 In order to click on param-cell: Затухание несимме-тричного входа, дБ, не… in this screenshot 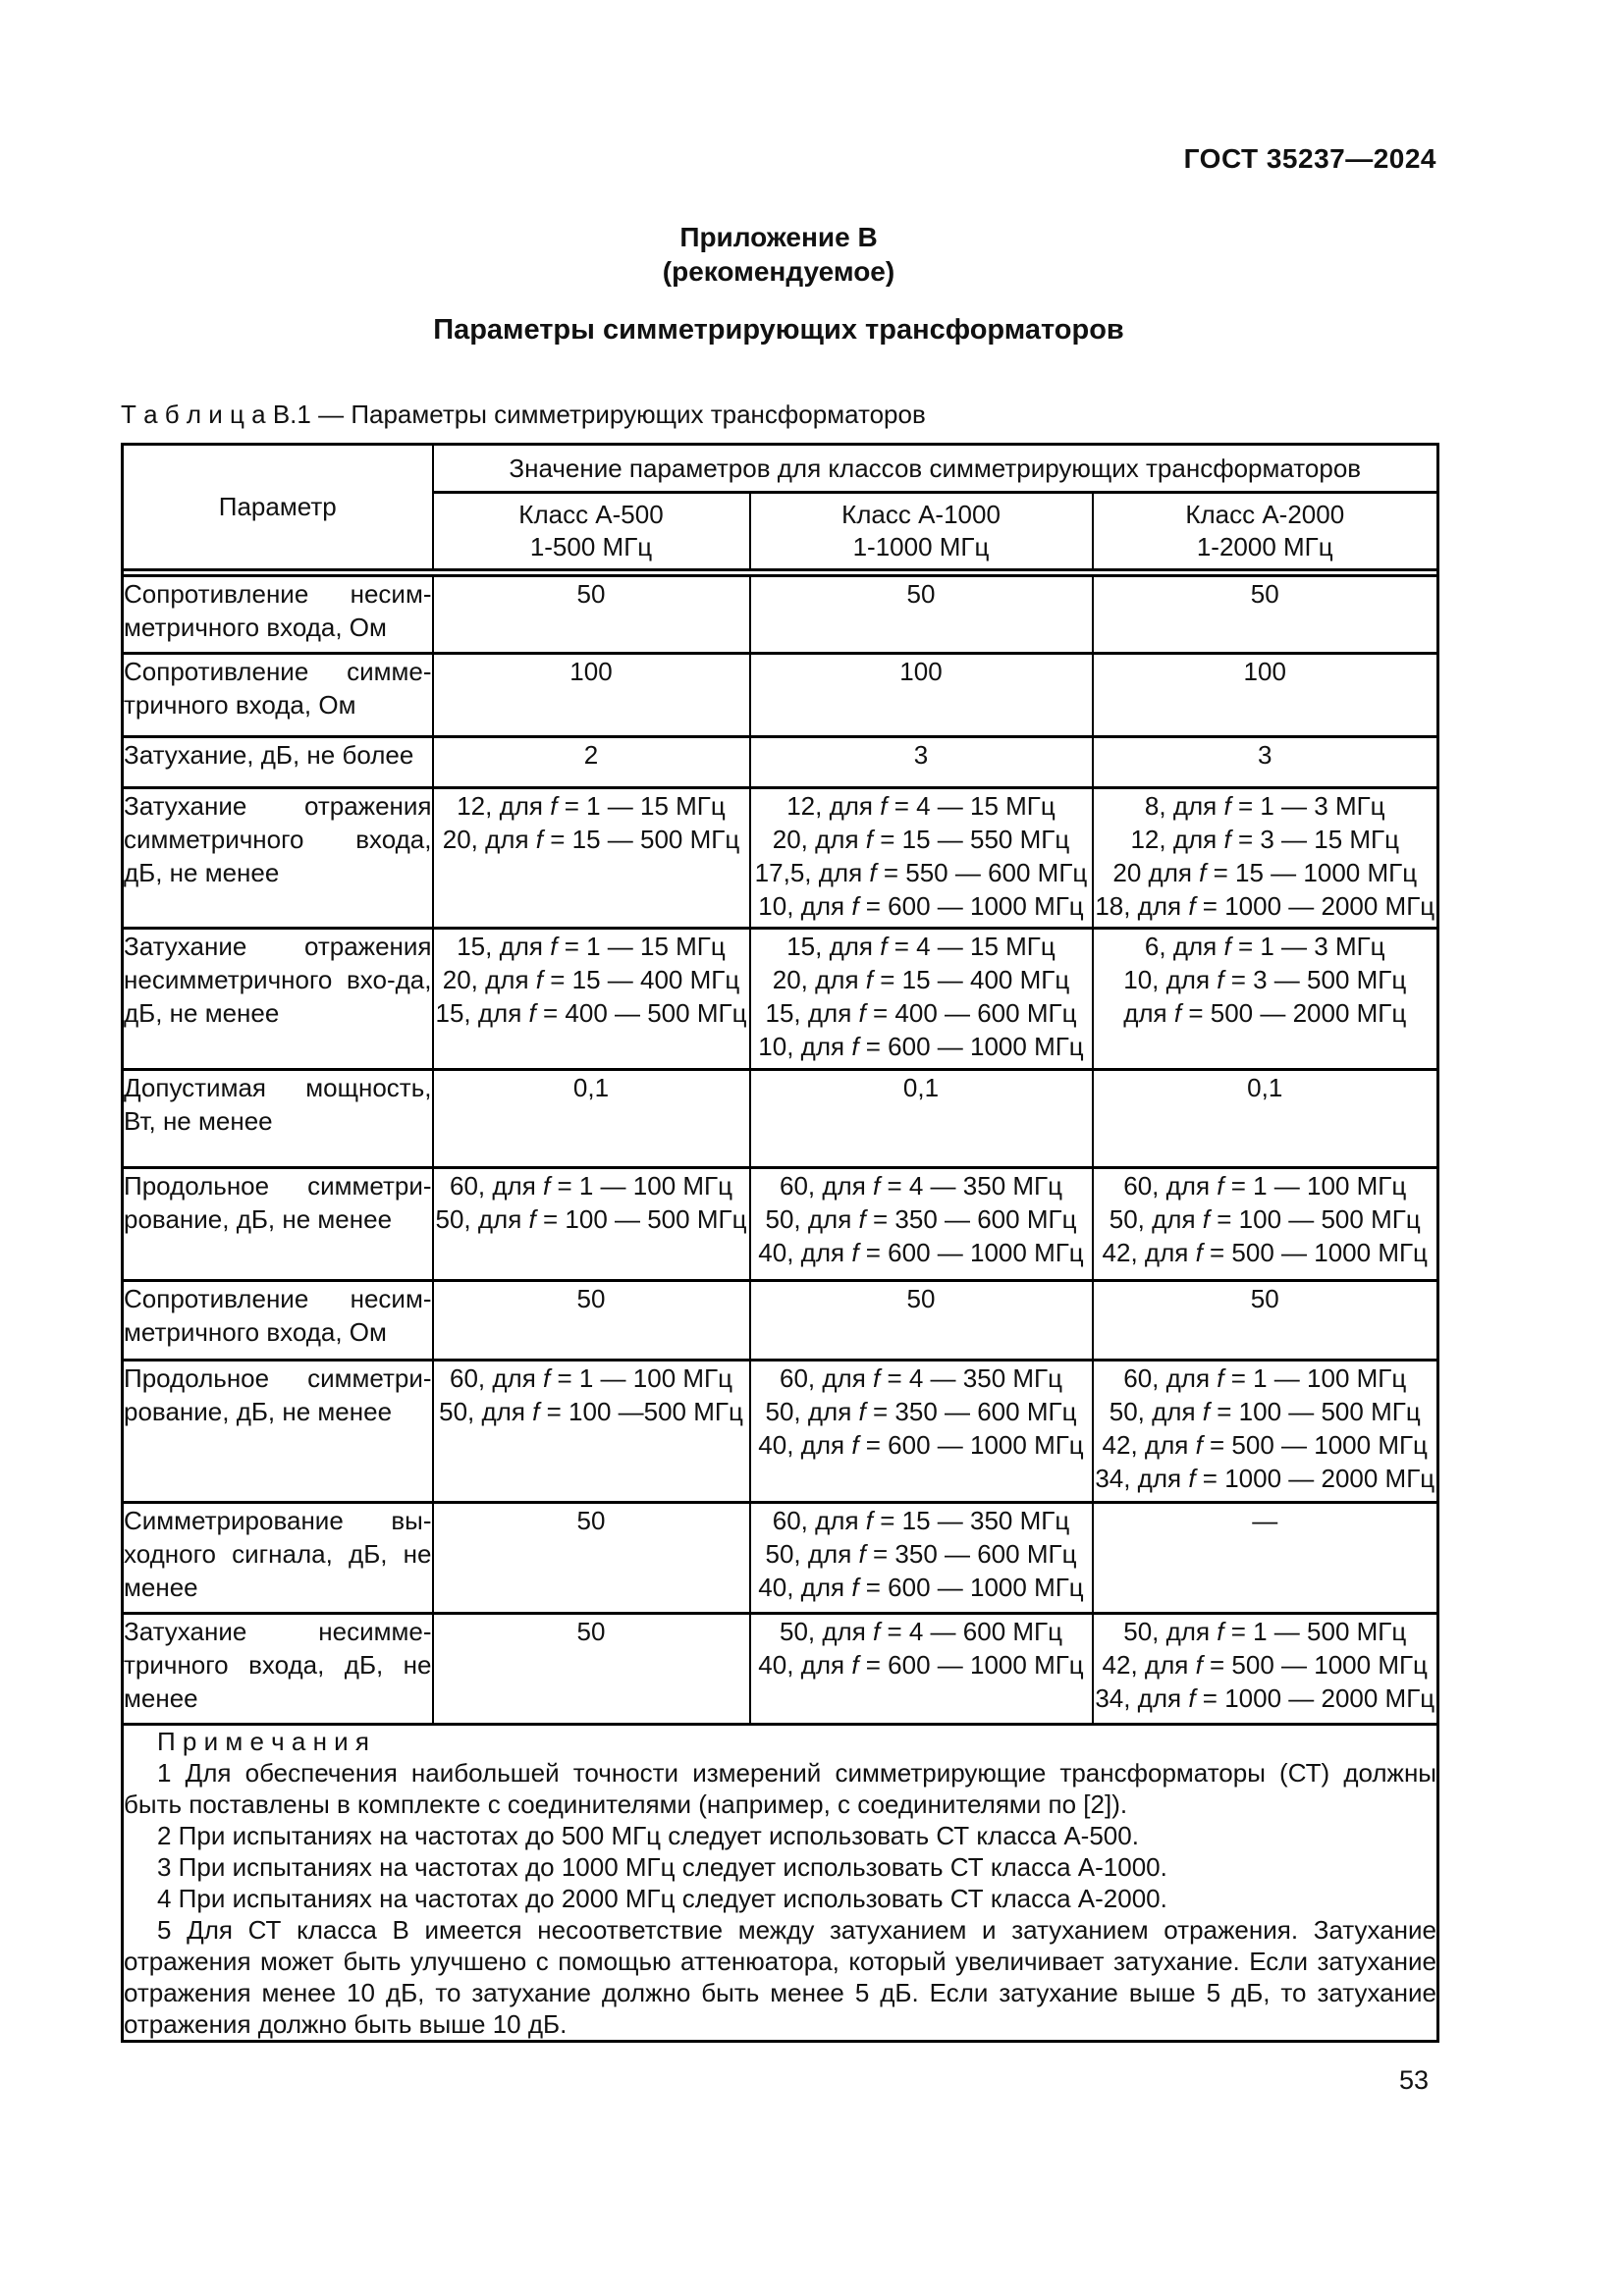, I will do `click(277, 1669)`.